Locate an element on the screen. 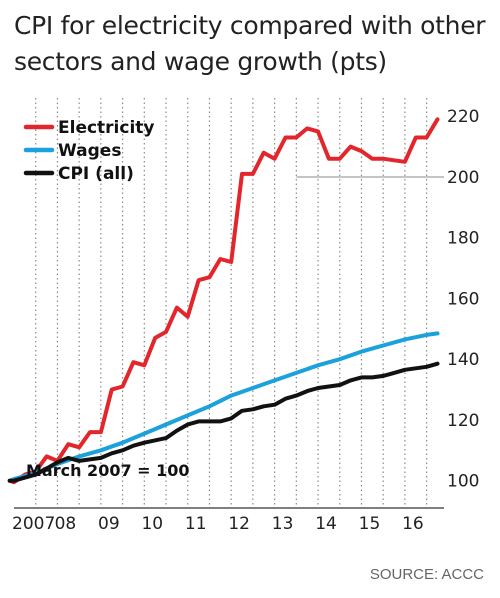  source-credit: SOURCE: ACCC is located at coordinates (426, 574).